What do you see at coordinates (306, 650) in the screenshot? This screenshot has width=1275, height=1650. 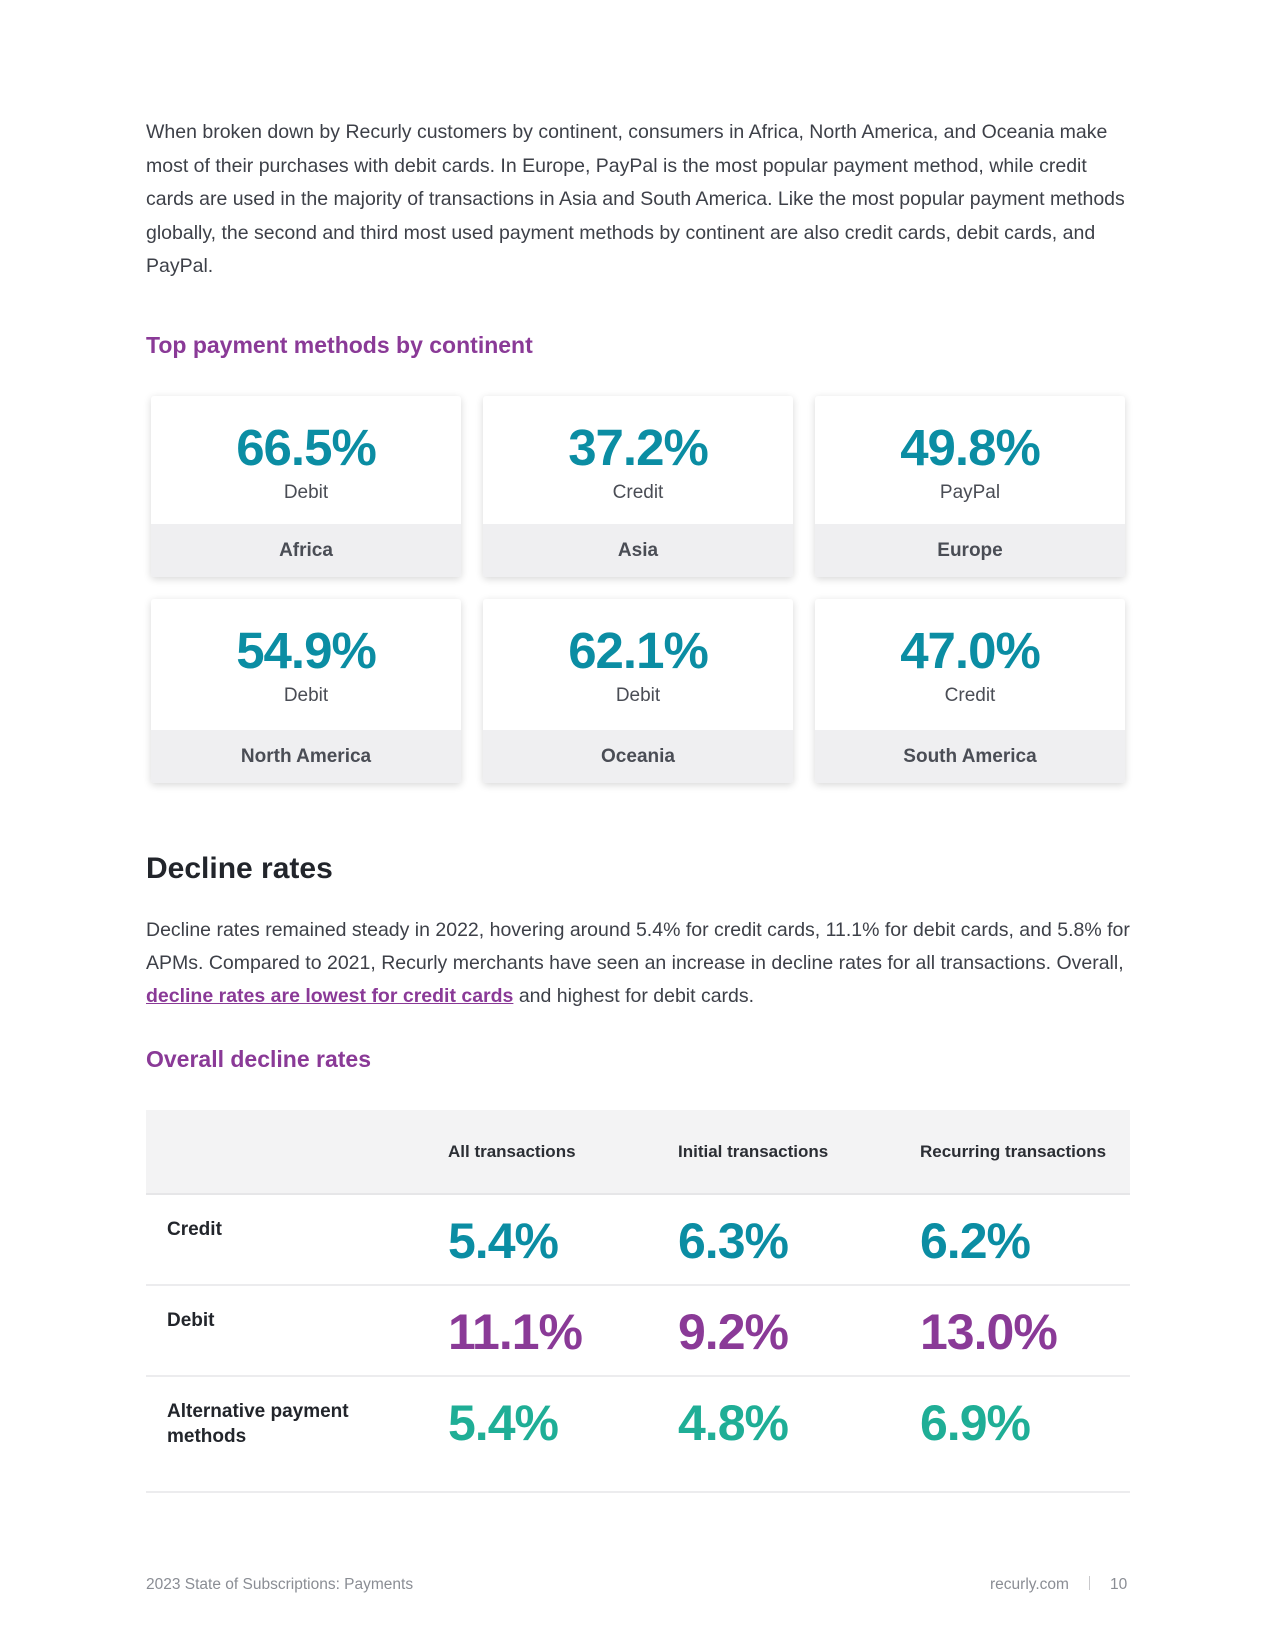 I see `card-value: 54.9%` at bounding box center [306, 650].